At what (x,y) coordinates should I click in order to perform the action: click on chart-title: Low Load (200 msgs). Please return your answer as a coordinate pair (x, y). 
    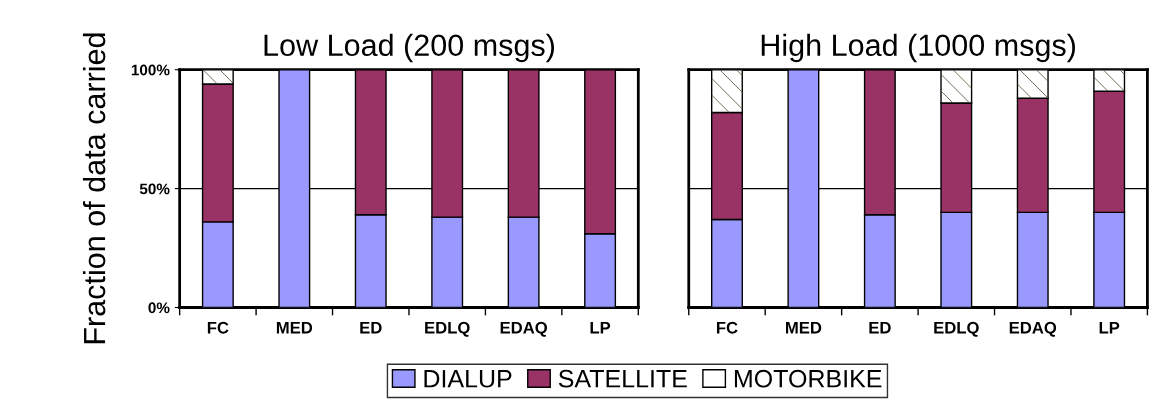
    Looking at the image, I should click on (409, 48).